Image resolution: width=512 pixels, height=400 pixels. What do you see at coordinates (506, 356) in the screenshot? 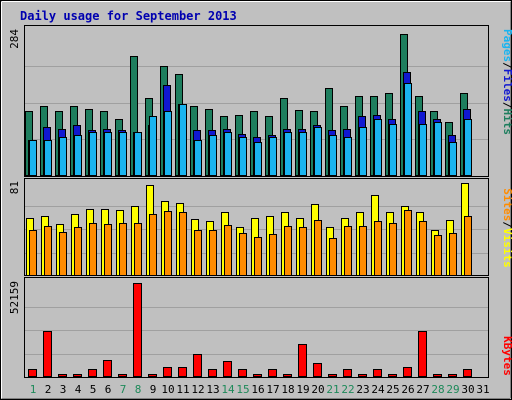
I see `axis-legend-kbytes: KBytes` at bounding box center [506, 356].